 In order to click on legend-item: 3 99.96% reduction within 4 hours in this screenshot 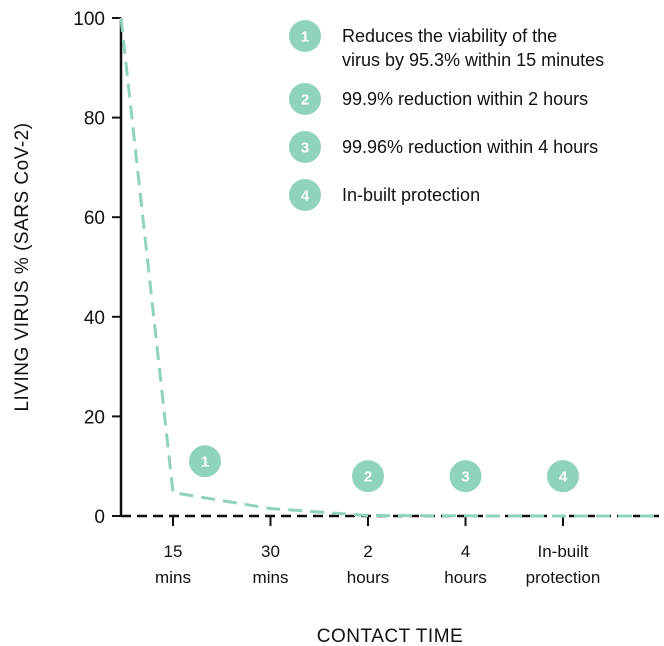, I will do `click(443, 147)`.